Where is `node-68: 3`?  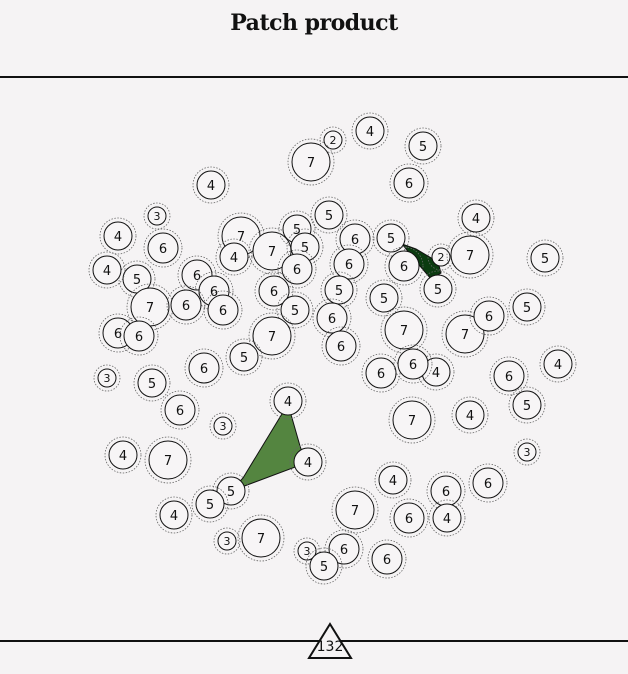
node-68: 3 is located at coordinates (527, 452).